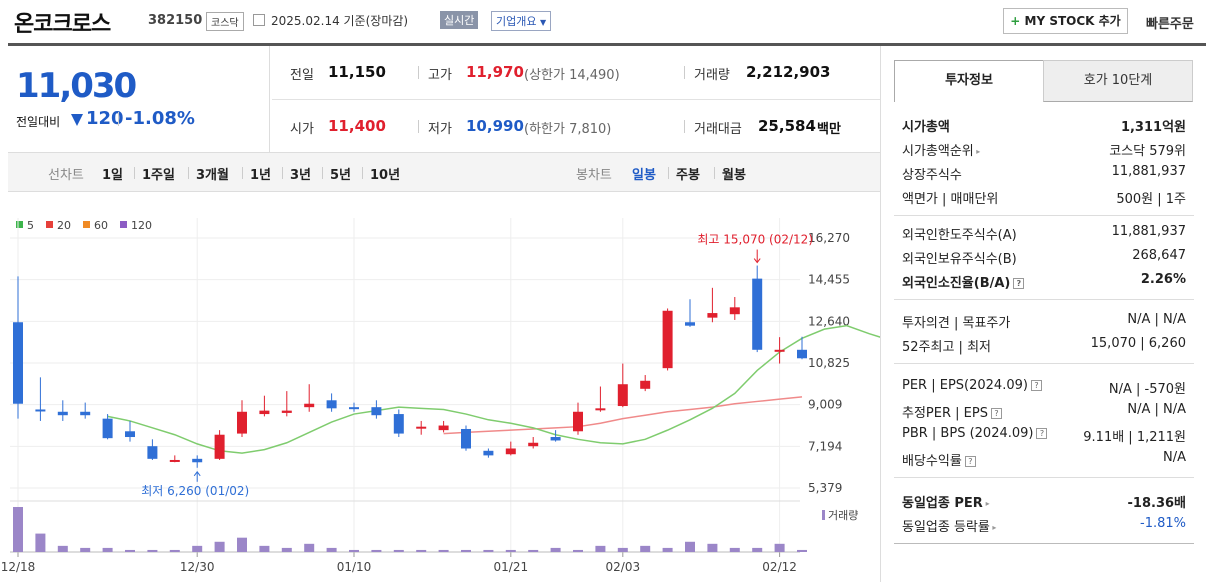 This screenshot has height=582, width=1214. I want to click on info-label: 외국인소진율(B/A)?, so click(963, 281).